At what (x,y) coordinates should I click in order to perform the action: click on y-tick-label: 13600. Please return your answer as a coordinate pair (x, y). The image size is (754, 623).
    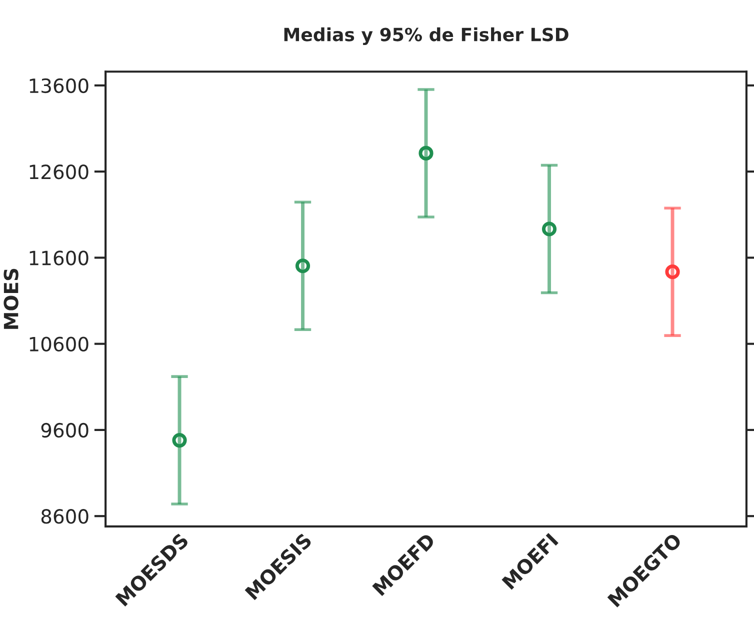
    Looking at the image, I should click on (59, 86).